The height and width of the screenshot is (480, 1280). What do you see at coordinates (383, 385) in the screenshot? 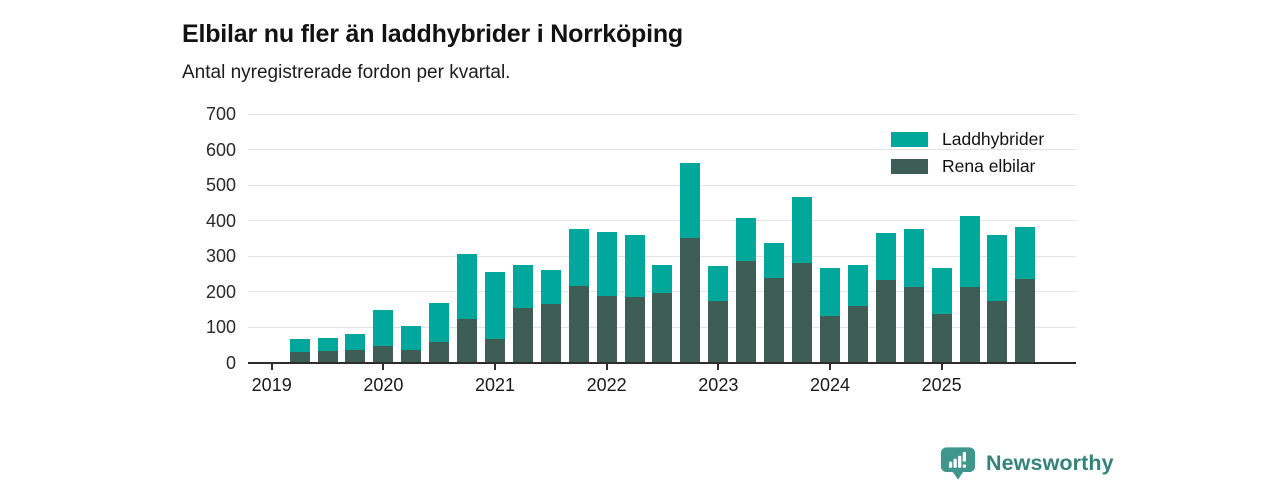
I see `x-axis-label-2020: 2020` at bounding box center [383, 385].